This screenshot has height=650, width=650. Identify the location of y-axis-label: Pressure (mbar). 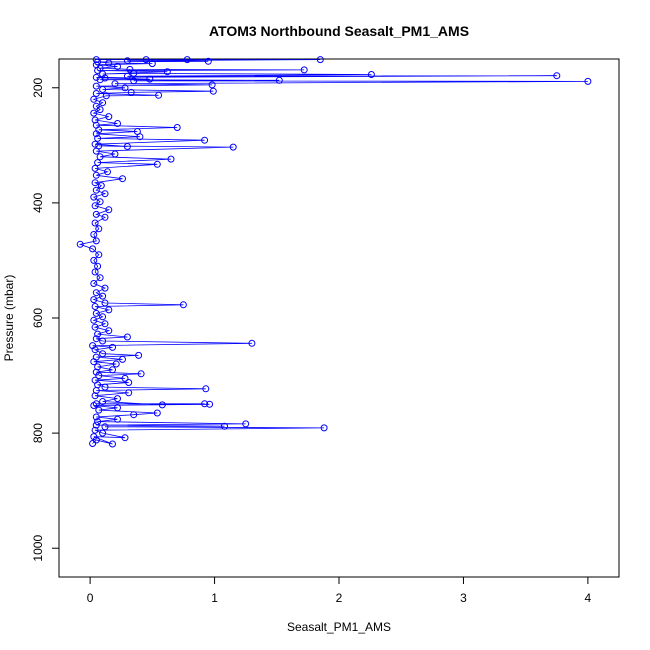
(9, 318).